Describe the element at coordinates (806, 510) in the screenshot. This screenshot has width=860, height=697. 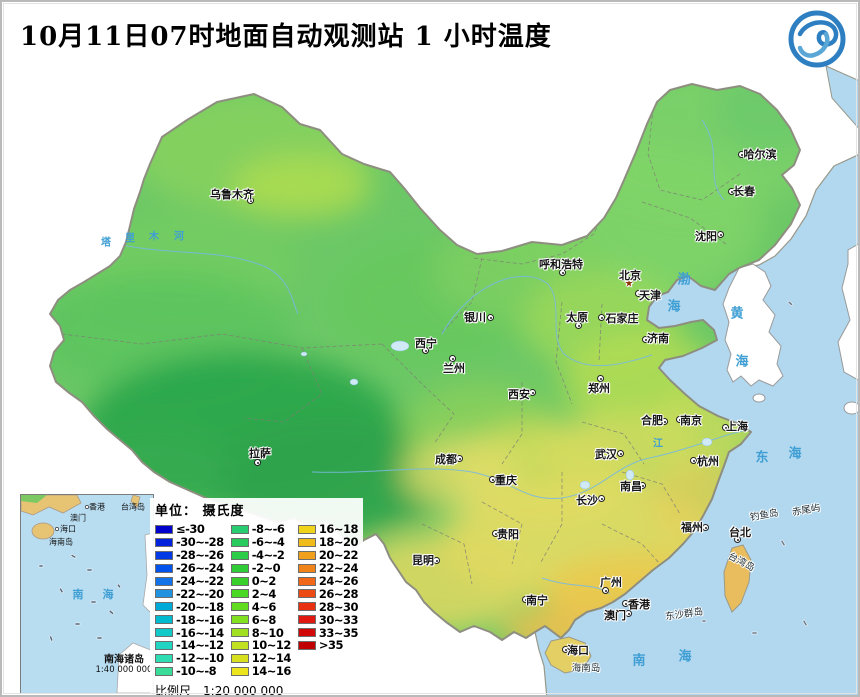
I see `geo-label: 赤尾屿` at that location.